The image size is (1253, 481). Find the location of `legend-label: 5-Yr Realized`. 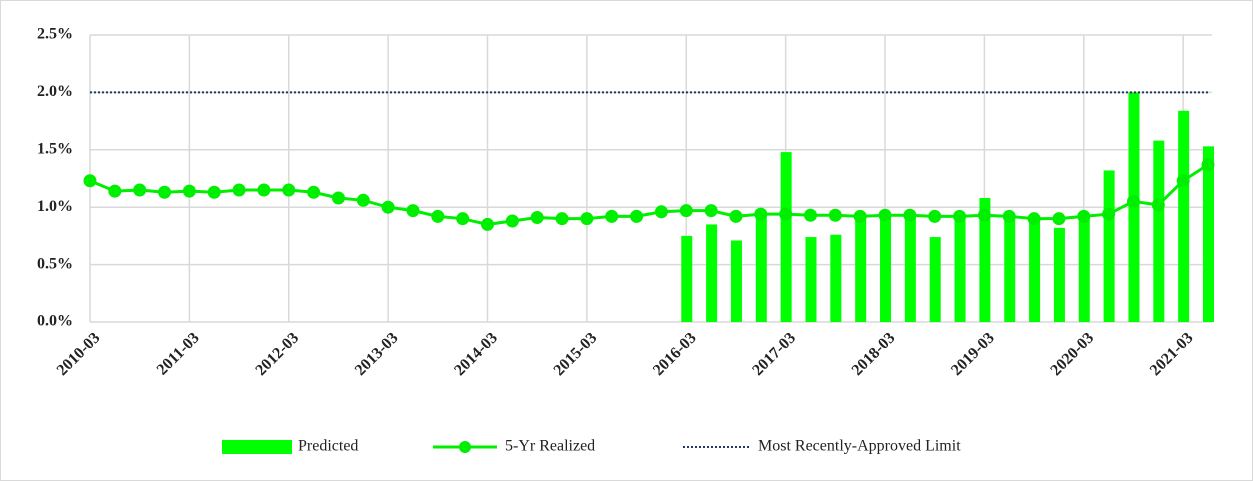

legend-label: 5-Yr Realized is located at coordinates (550, 446).